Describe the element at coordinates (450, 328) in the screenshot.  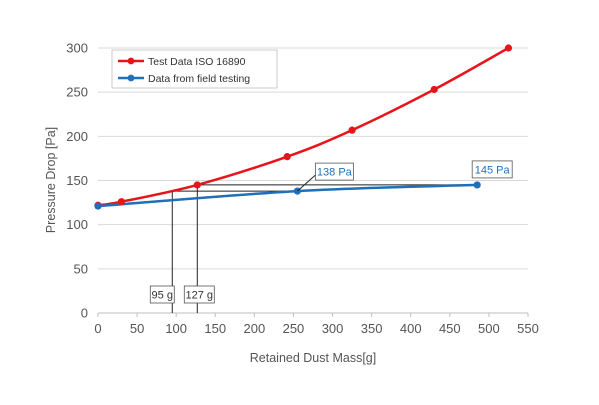
I see `x-tick-label-9: 450` at that location.